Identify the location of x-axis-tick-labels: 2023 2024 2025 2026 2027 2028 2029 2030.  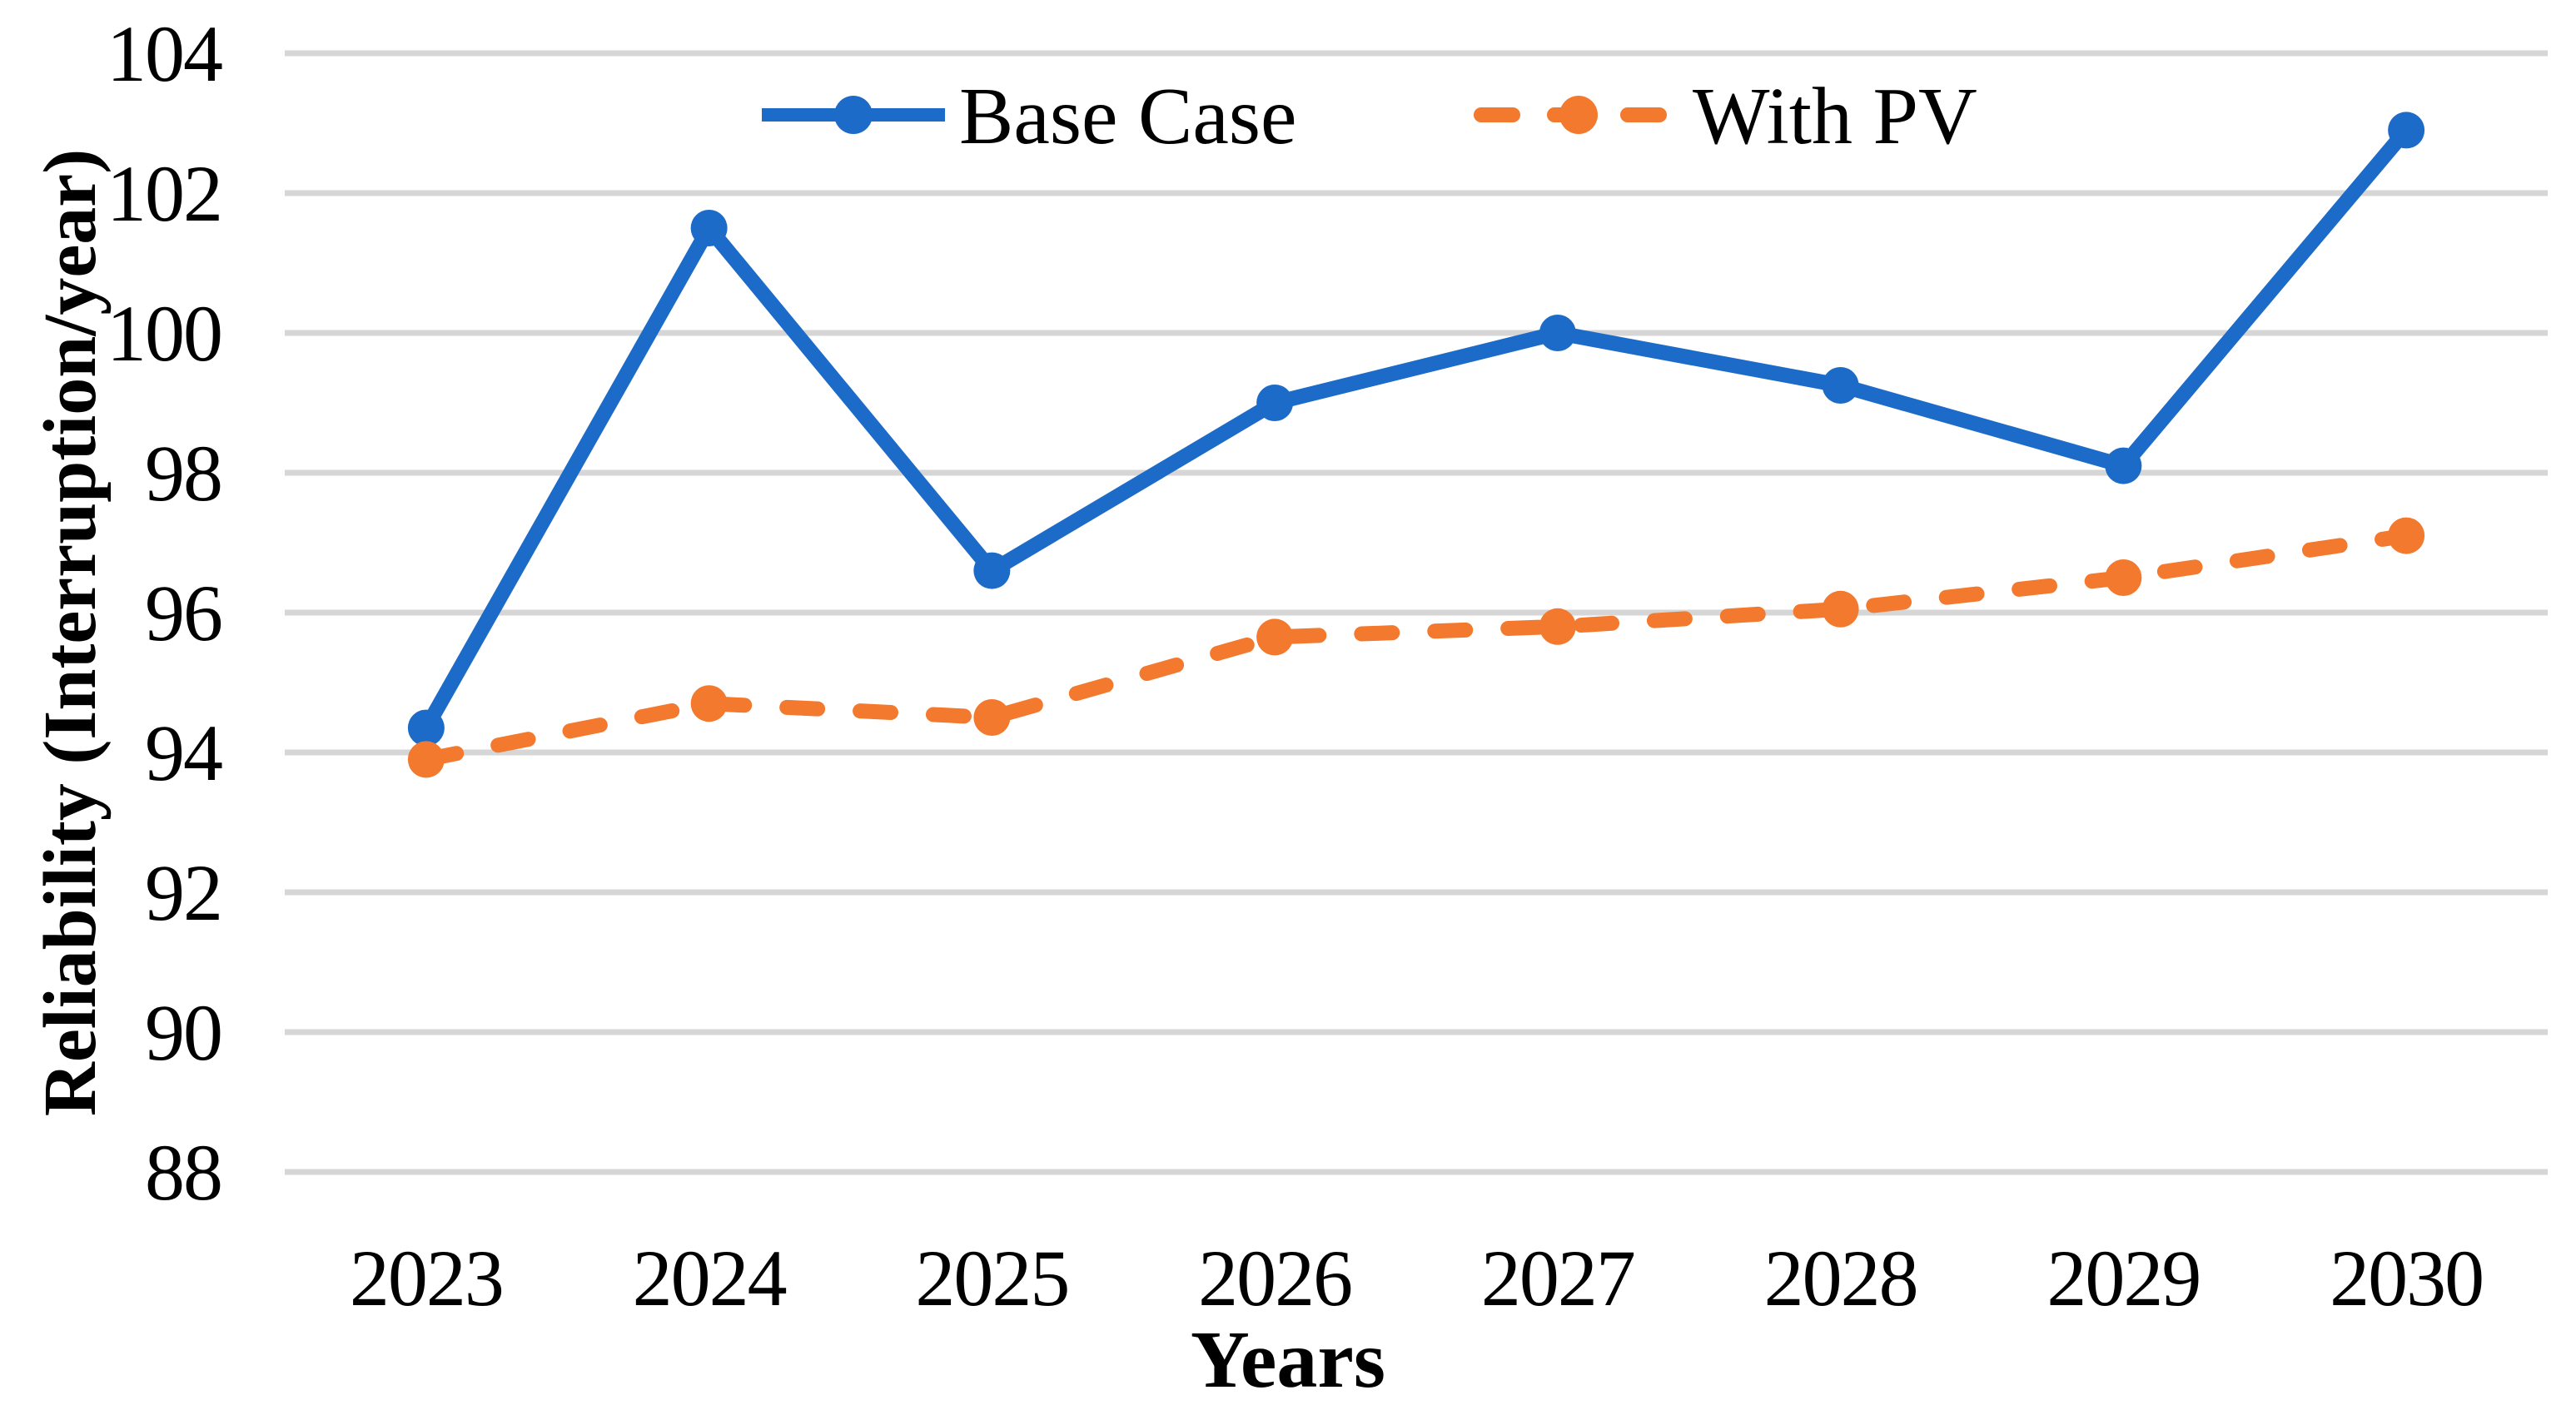
(1417, 1279).